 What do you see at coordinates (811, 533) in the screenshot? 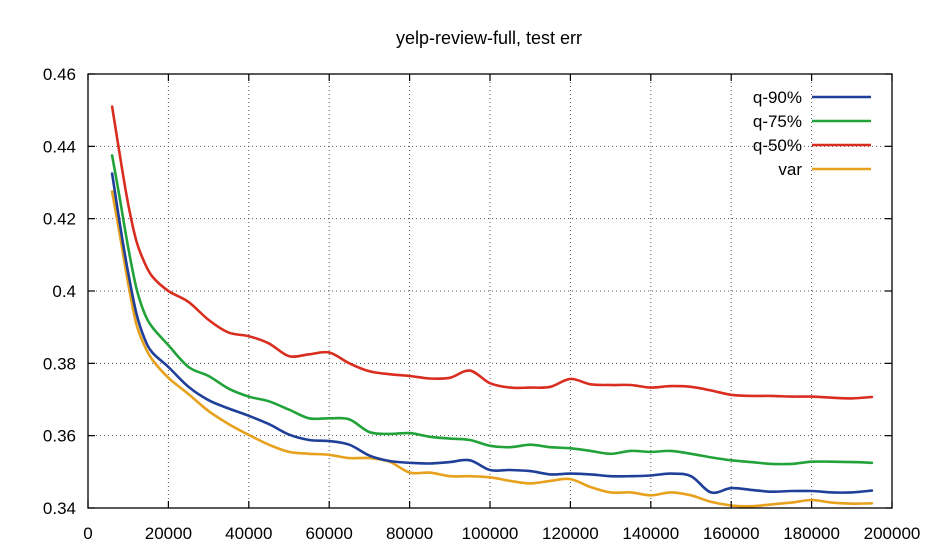
I see `x-tick-label: 180000` at bounding box center [811, 533].